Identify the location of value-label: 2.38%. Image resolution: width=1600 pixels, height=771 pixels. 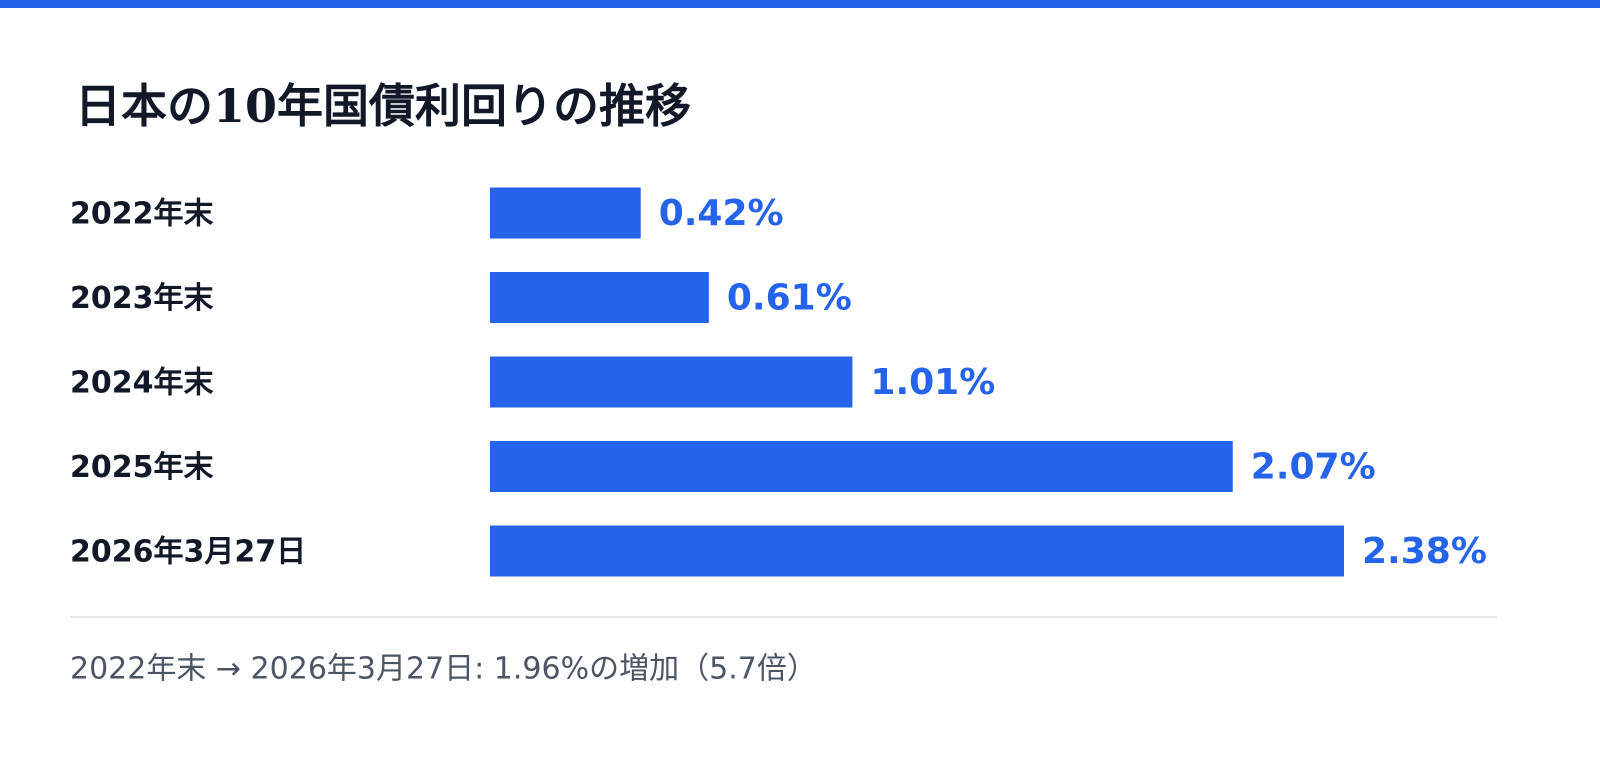
(1424, 551).